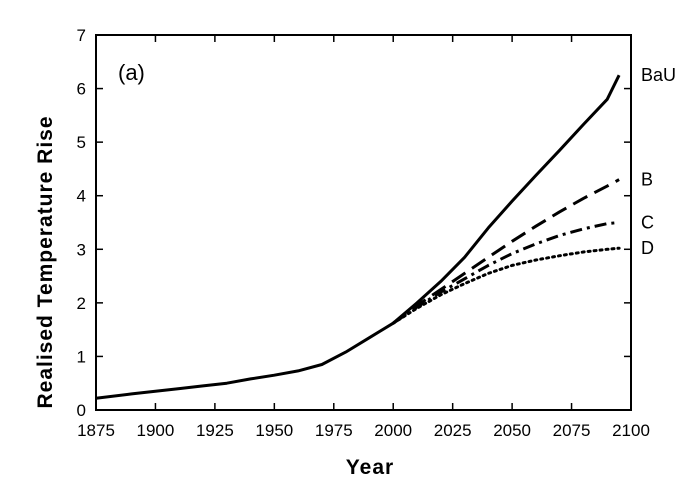 Image resolution: width=690 pixels, height=490 pixels. Describe the element at coordinates (453, 430) in the screenshot. I see `x-tick-label: 2025` at that location.